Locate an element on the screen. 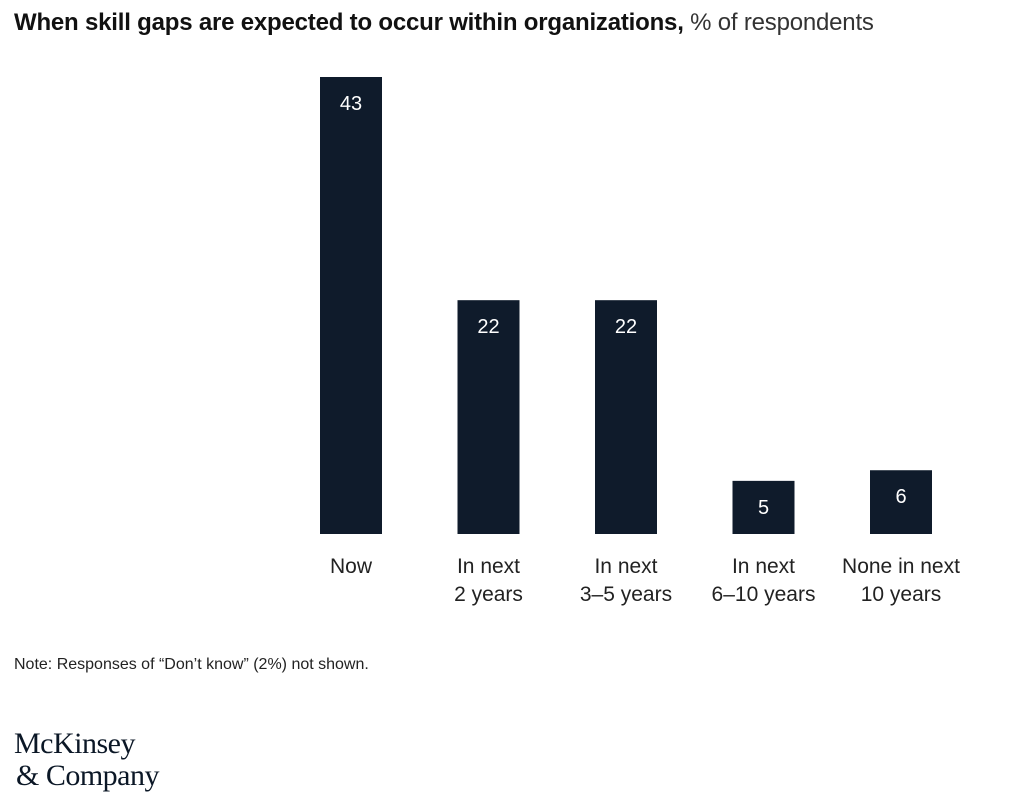 The image size is (1024, 809). category-label-2-line-1: 3–5 years is located at coordinates (626, 594).